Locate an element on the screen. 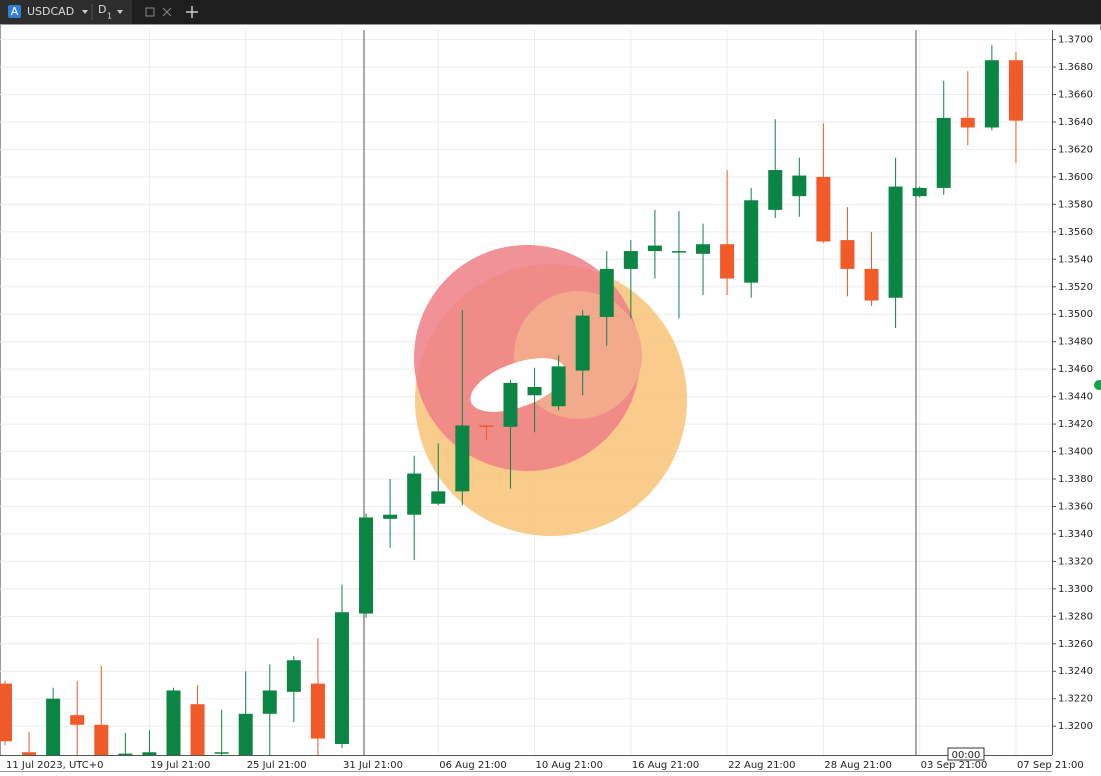  y-tick-label: 1.3660 is located at coordinates (1075, 95).